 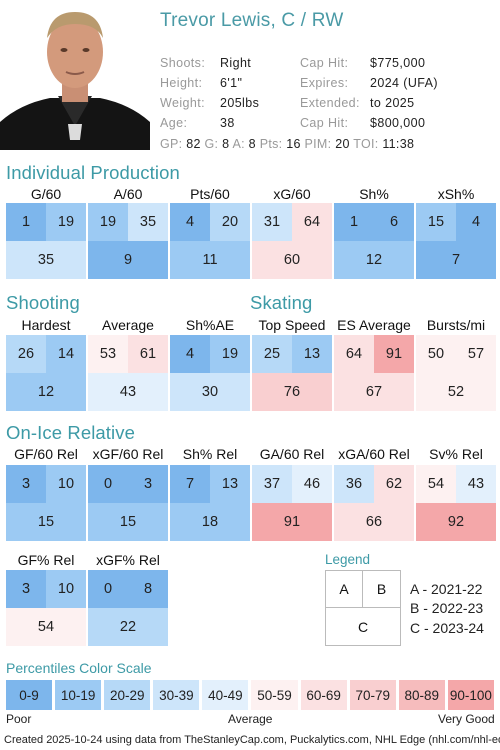 I want to click on metric-percentile-box: 4 19 30, so click(x=210, y=373).